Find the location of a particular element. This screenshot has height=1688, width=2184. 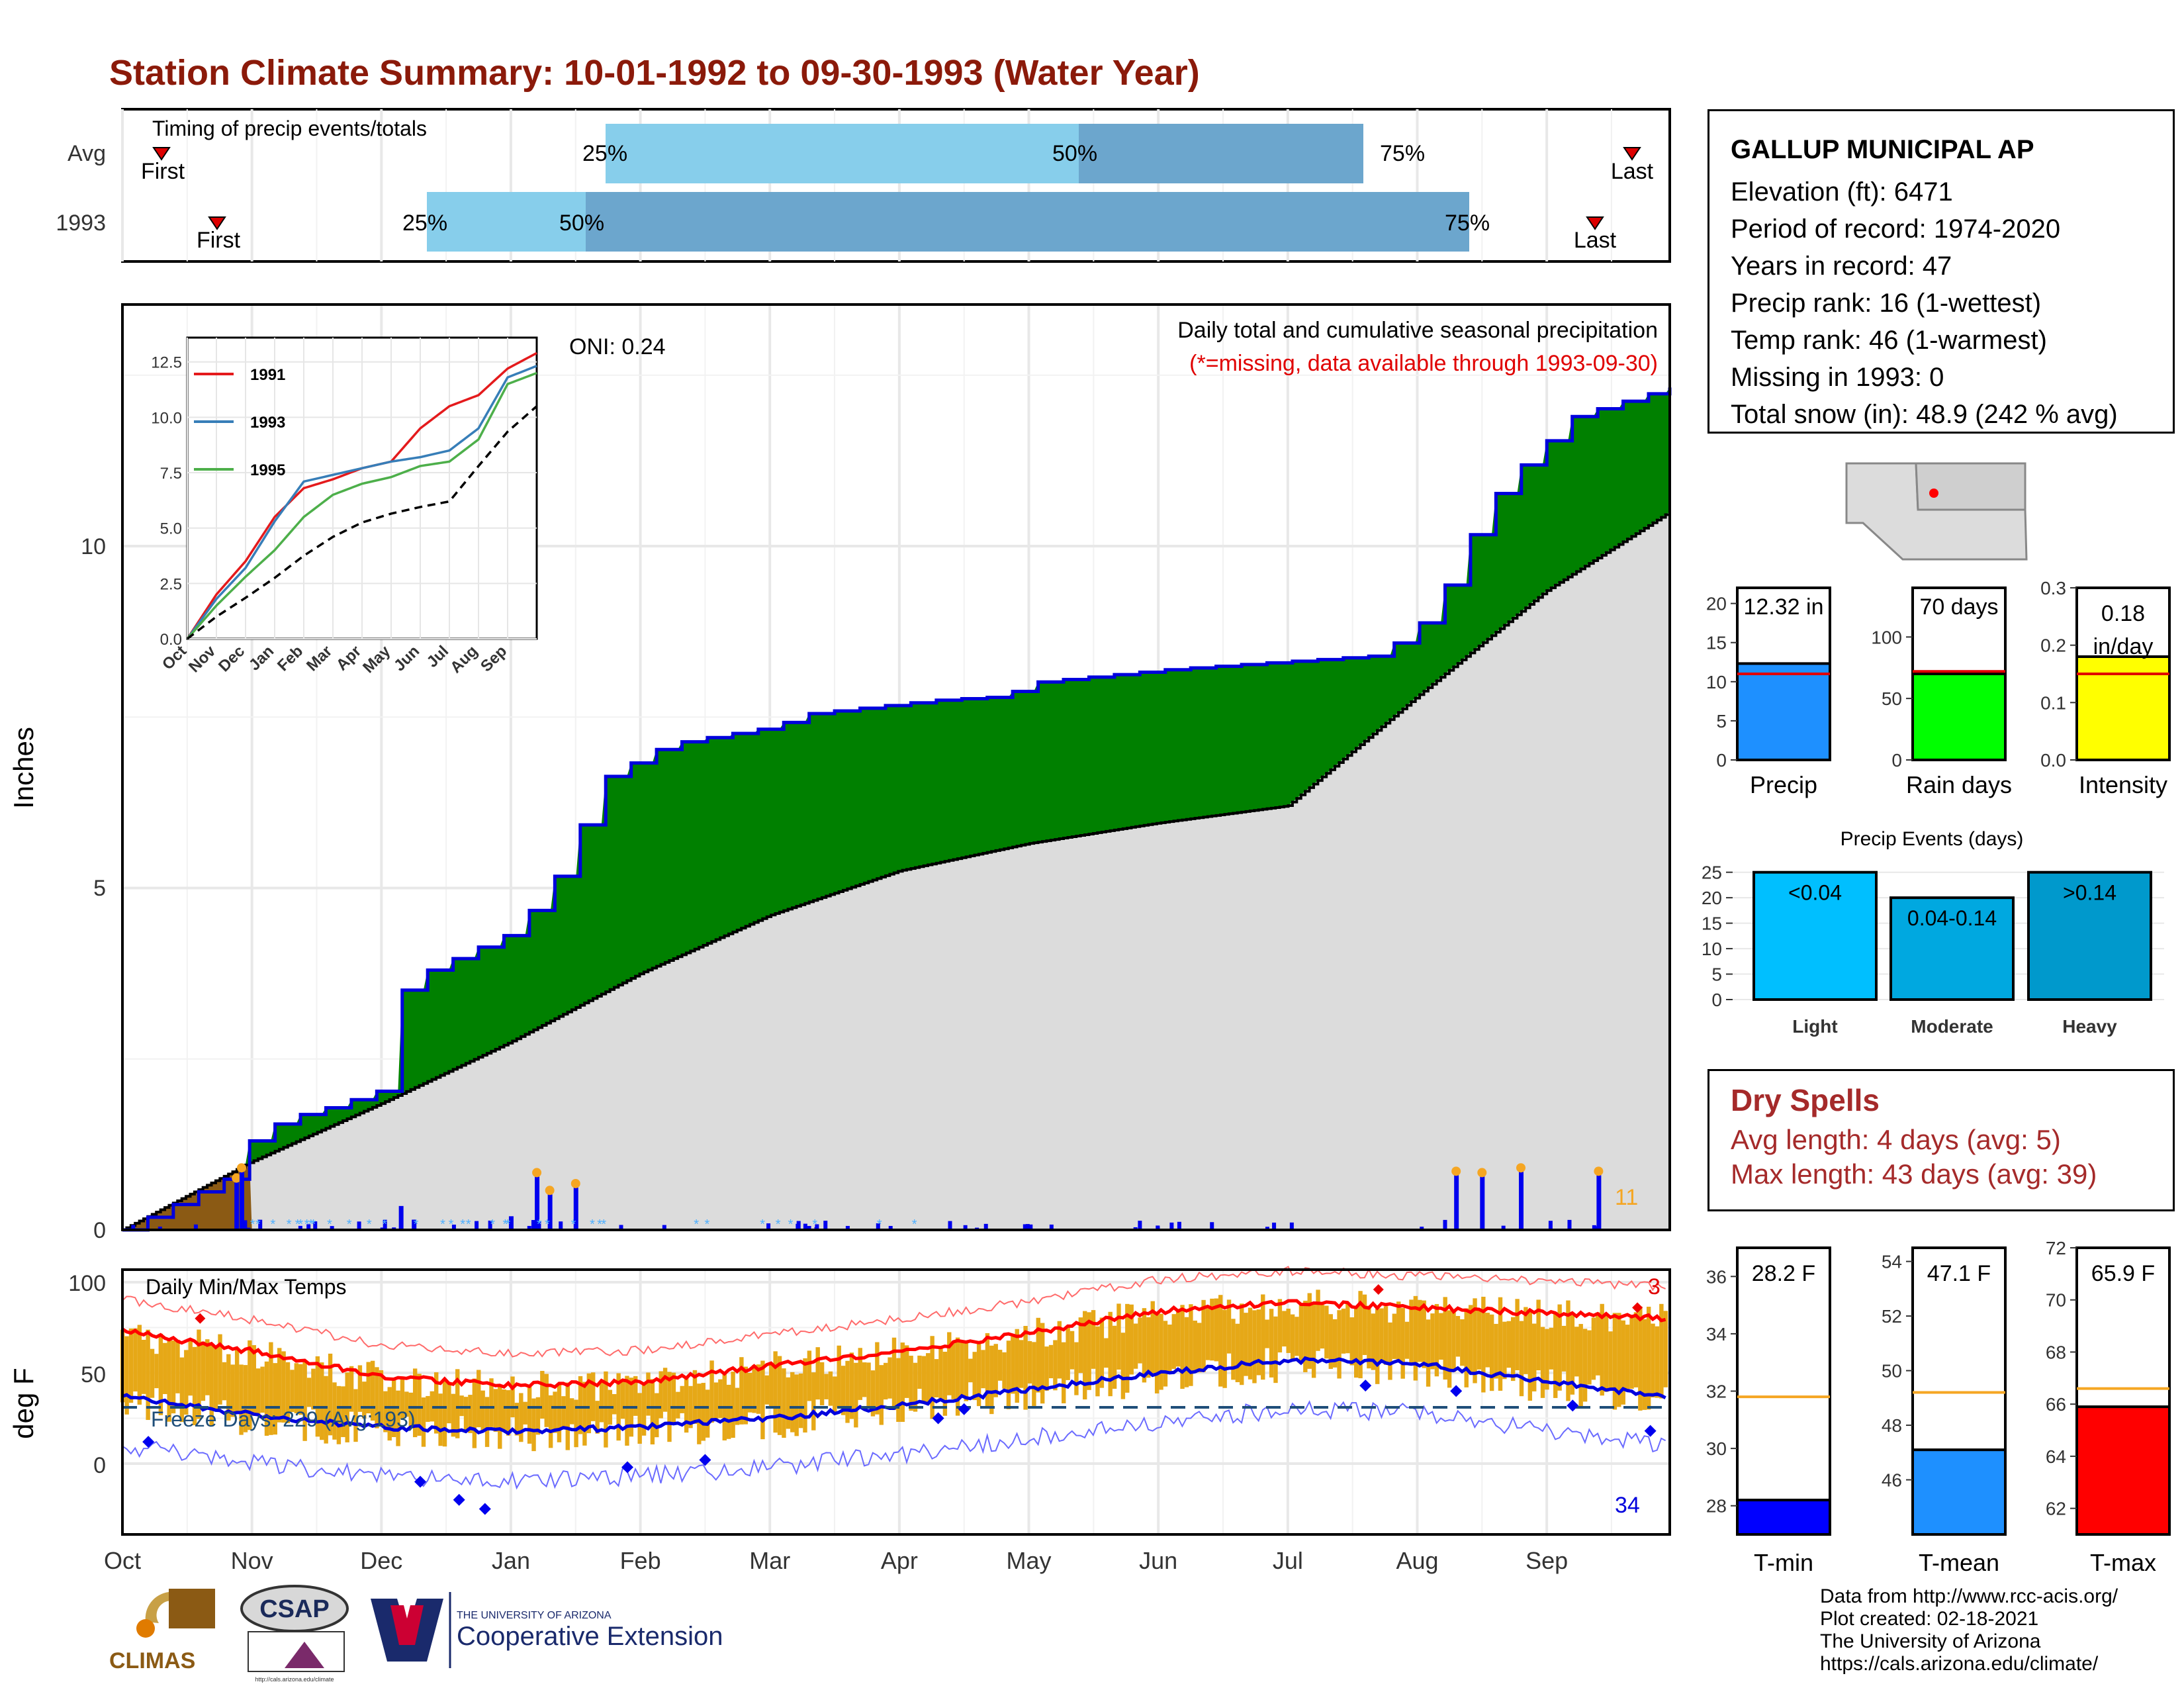

temp-bar-tick: 34 is located at coordinates (1716, 1334).